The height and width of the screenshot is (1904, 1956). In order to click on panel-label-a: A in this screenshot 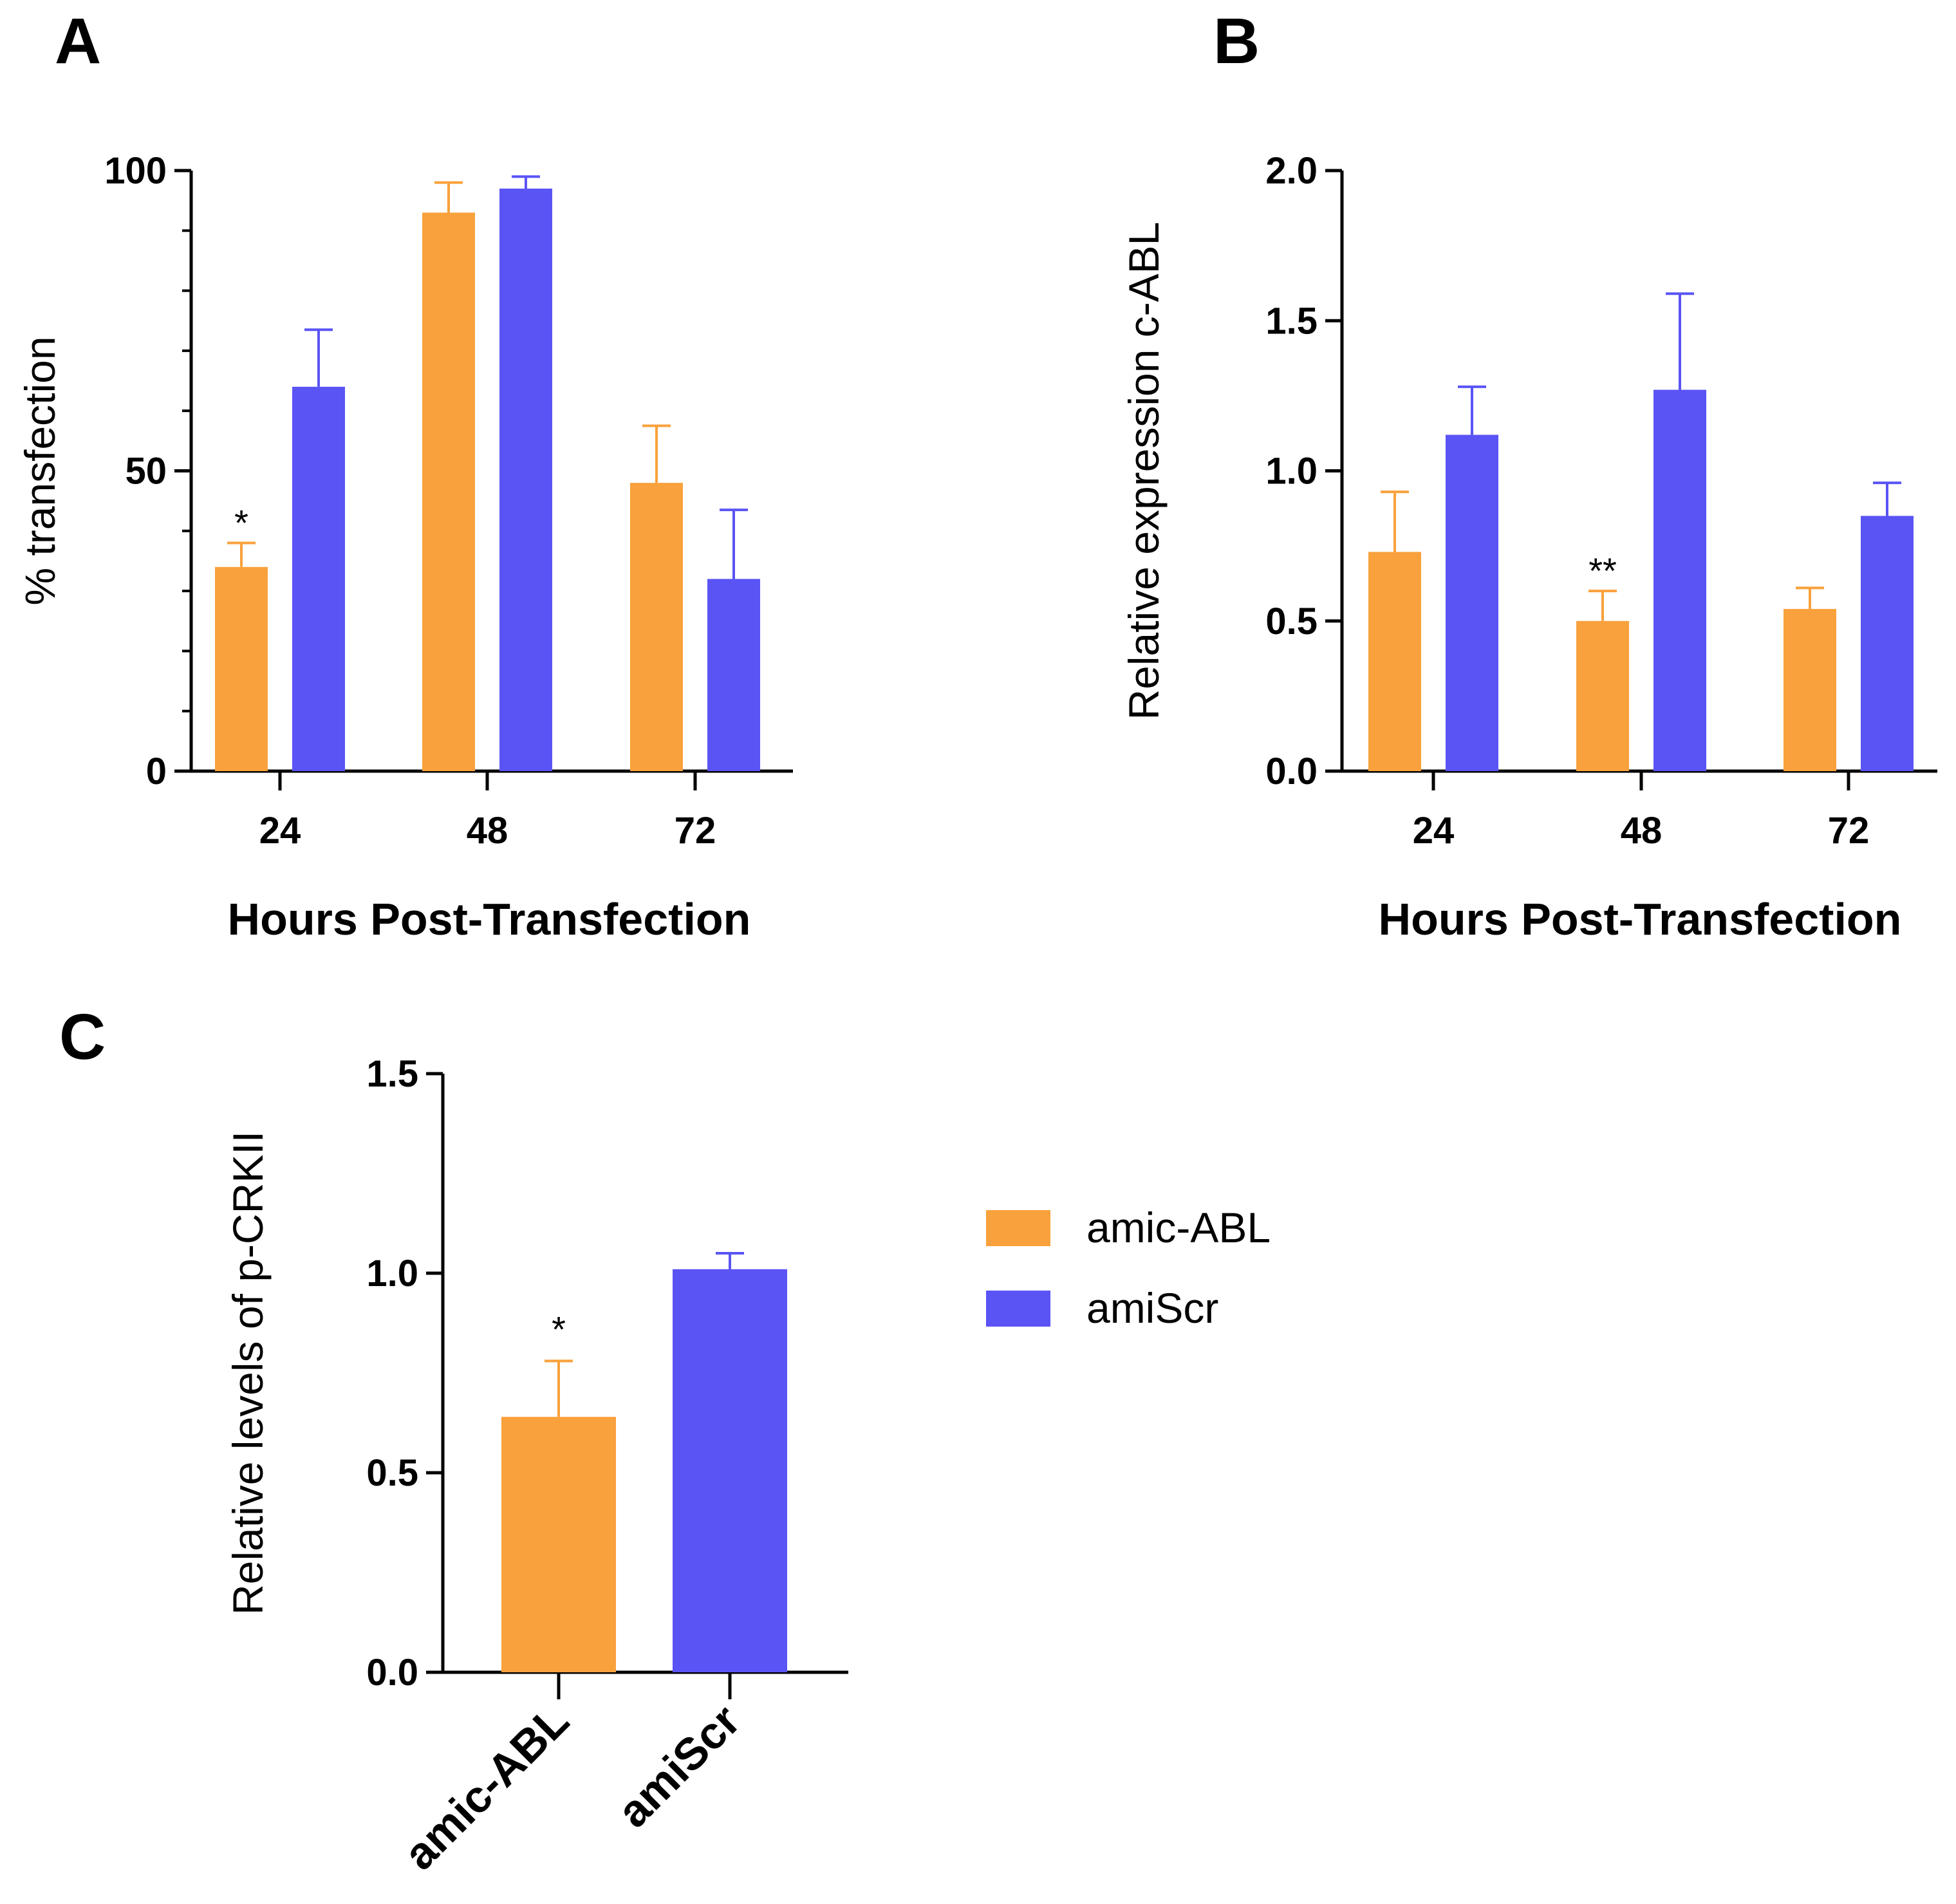, I will do `click(78, 41)`.